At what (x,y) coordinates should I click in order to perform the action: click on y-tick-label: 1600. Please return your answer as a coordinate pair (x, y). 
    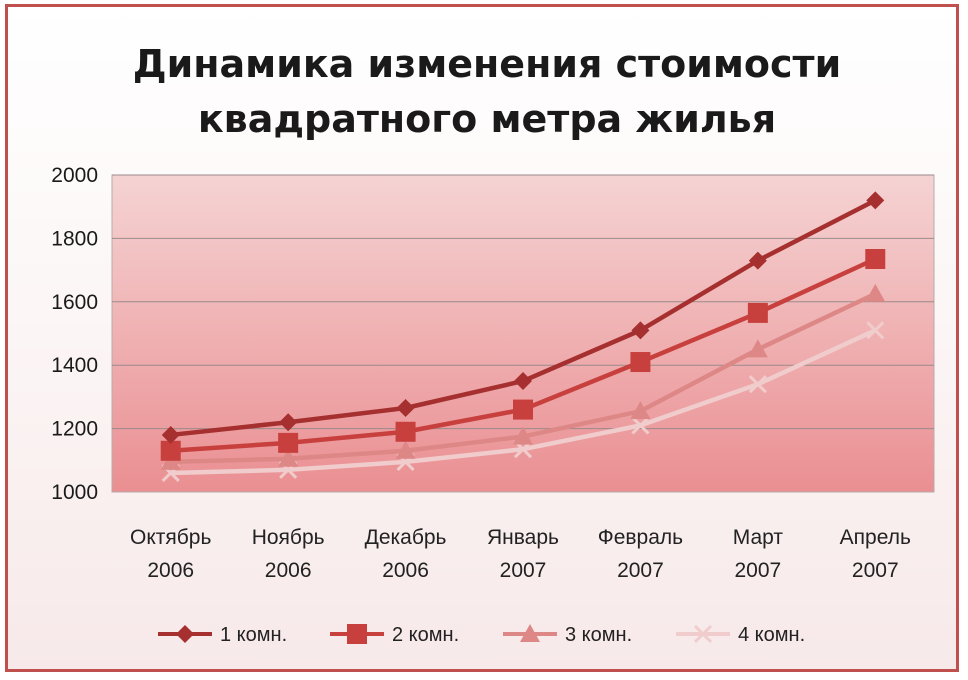
    Looking at the image, I should click on (74, 302).